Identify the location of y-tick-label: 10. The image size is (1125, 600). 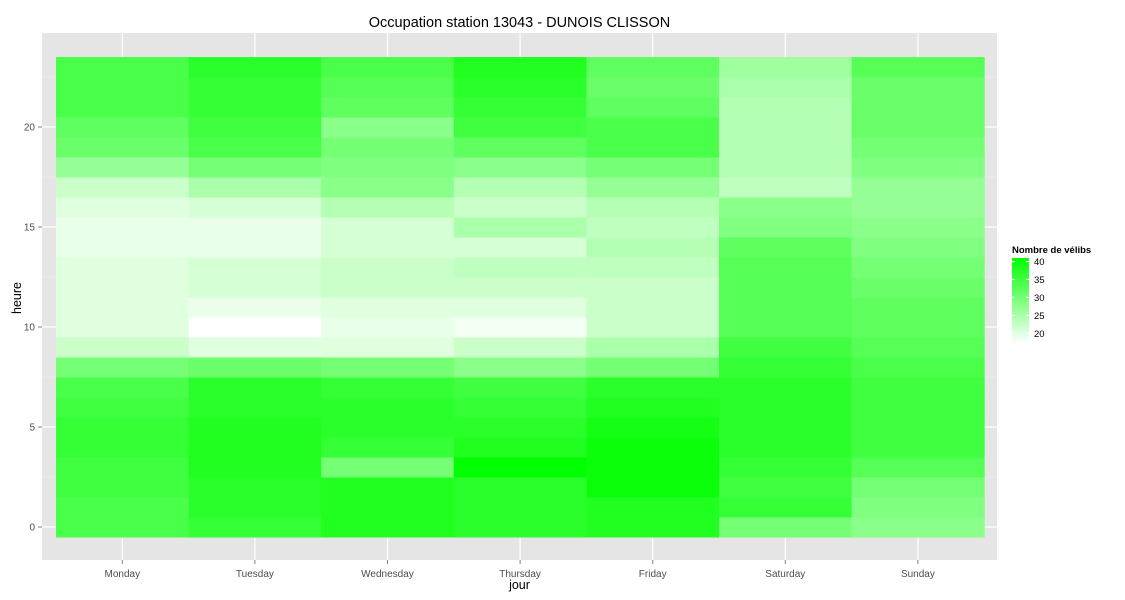
(30, 328).